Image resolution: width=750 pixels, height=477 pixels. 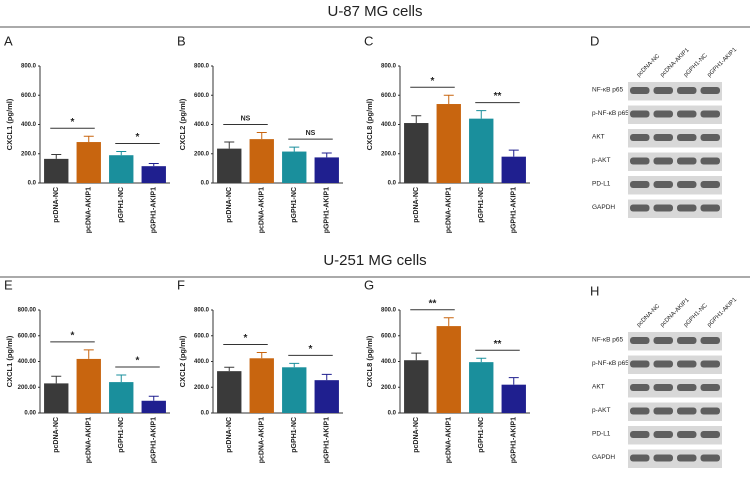 I want to click on y-tick-label: 600.00, so click(x=27, y=336).